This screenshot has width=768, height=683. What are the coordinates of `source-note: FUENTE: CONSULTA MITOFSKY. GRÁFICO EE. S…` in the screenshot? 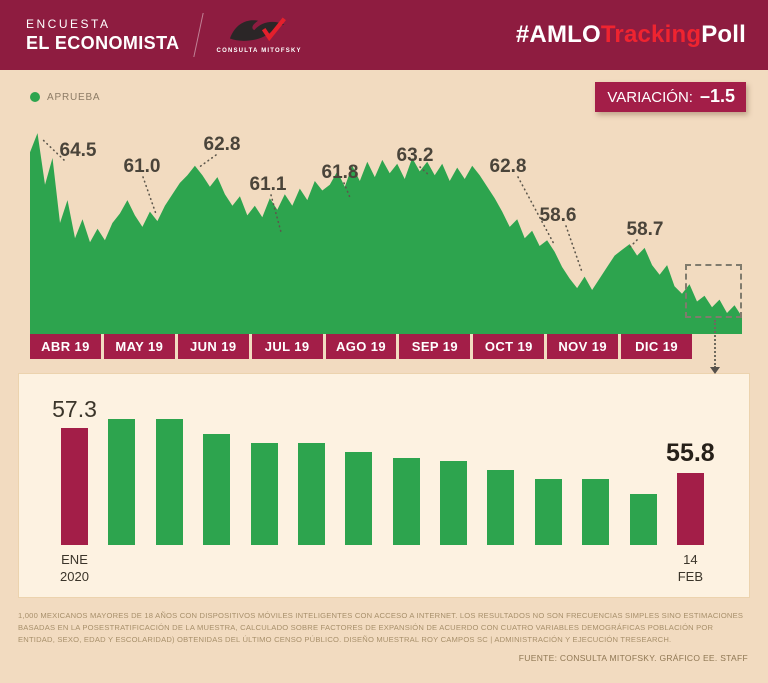 It's located at (633, 658).